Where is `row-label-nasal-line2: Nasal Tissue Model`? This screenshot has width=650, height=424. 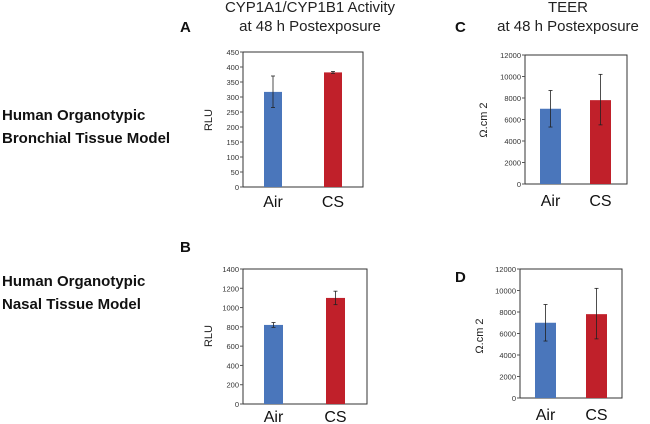
row-label-nasal-line2: Nasal Tissue Model is located at coordinates (71, 304).